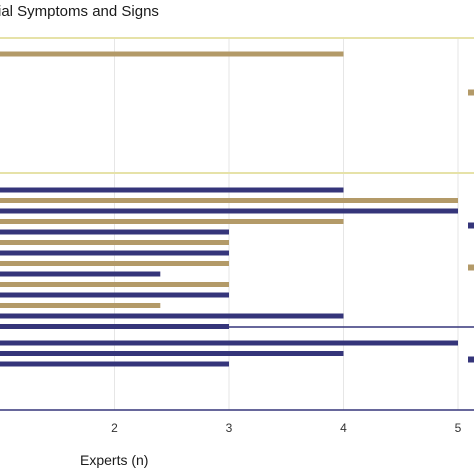 The width and height of the screenshot is (474, 474). What do you see at coordinates (458, 428) in the screenshot?
I see `x-tick-label: 5` at bounding box center [458, 428].